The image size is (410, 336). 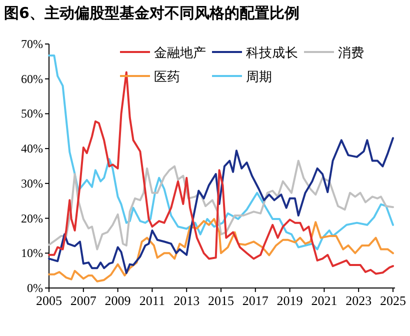 What do you see at coordinates (272, 53) in the screenshot?
I see `legend-label: 科技成长` at bounding box center [272, 53].